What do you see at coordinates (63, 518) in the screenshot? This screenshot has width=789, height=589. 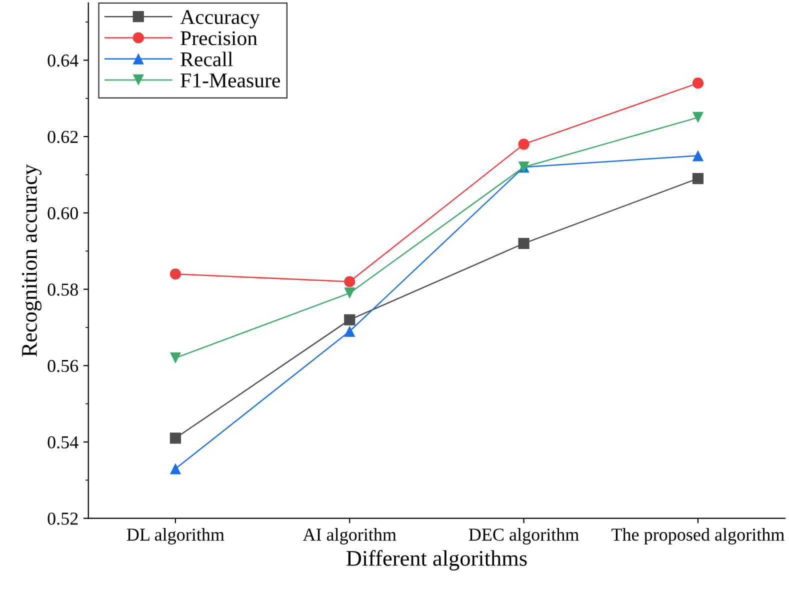 I see `y-tick-label: 0.52` at bounding box center [63, 518].